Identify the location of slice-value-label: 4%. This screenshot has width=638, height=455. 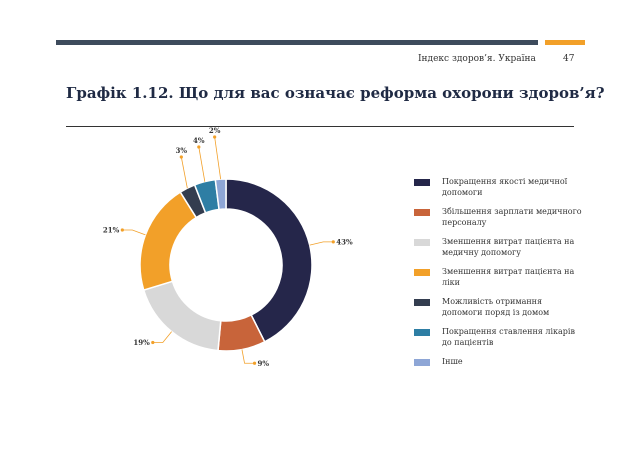
(199, 140).